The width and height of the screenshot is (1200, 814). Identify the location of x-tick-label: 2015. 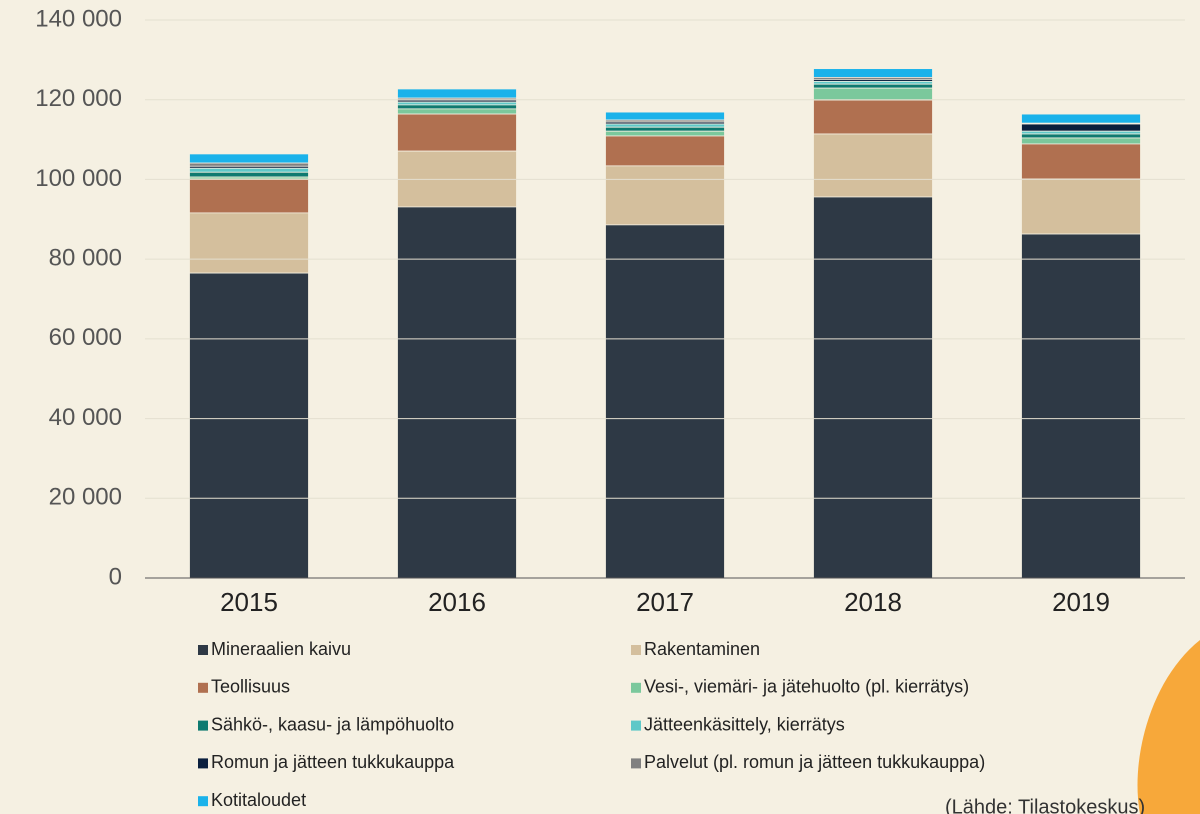
(249, 602).